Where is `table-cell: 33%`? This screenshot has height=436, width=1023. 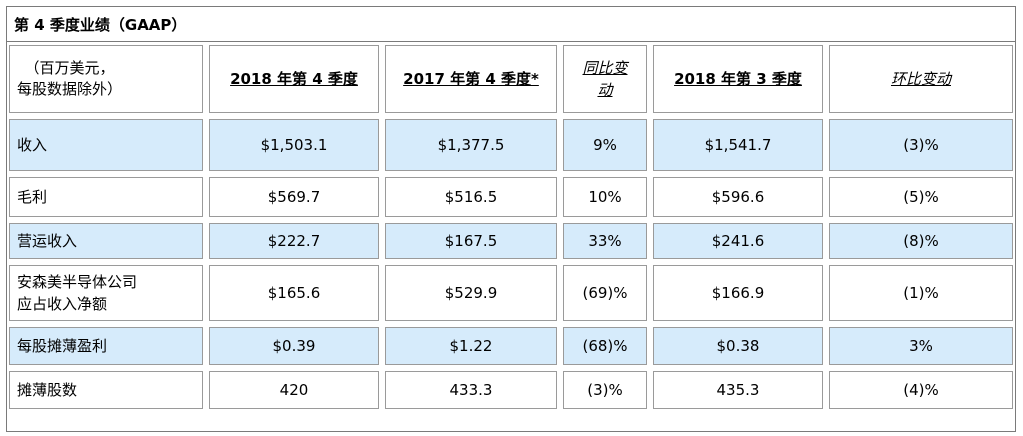
table-cell: 33% is located at coordinates (605, 241).